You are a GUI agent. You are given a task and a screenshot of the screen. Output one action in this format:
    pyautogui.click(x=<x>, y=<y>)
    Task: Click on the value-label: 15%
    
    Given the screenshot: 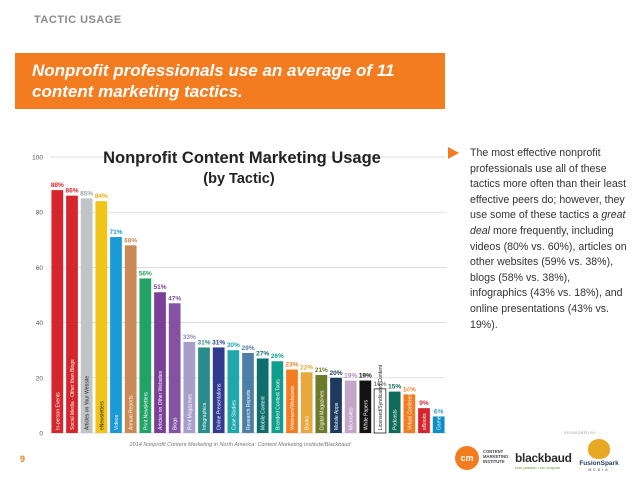 What is the action you would take?
    pyautogui.click(x=394, y=387)
    